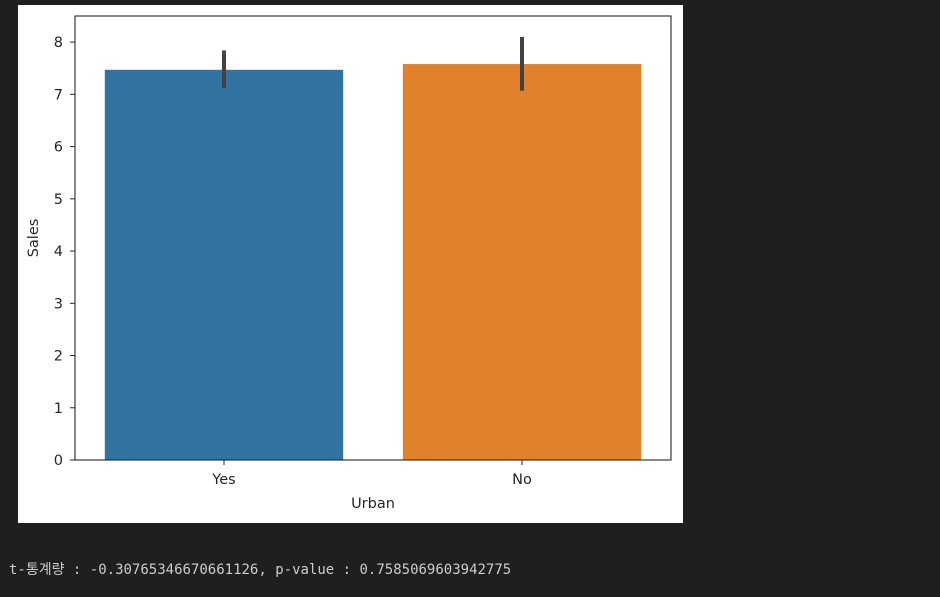 This screenshot has height=597, width=940. I want to click on y-tick-label: 6, so click(58, 148).